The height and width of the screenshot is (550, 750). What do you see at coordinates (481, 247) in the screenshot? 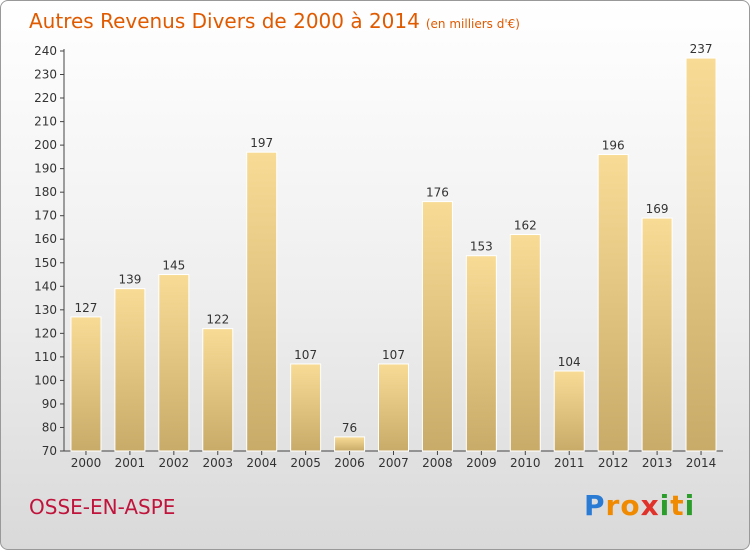
I see `bar-value-label: 153` at bounding box center [481, 247].